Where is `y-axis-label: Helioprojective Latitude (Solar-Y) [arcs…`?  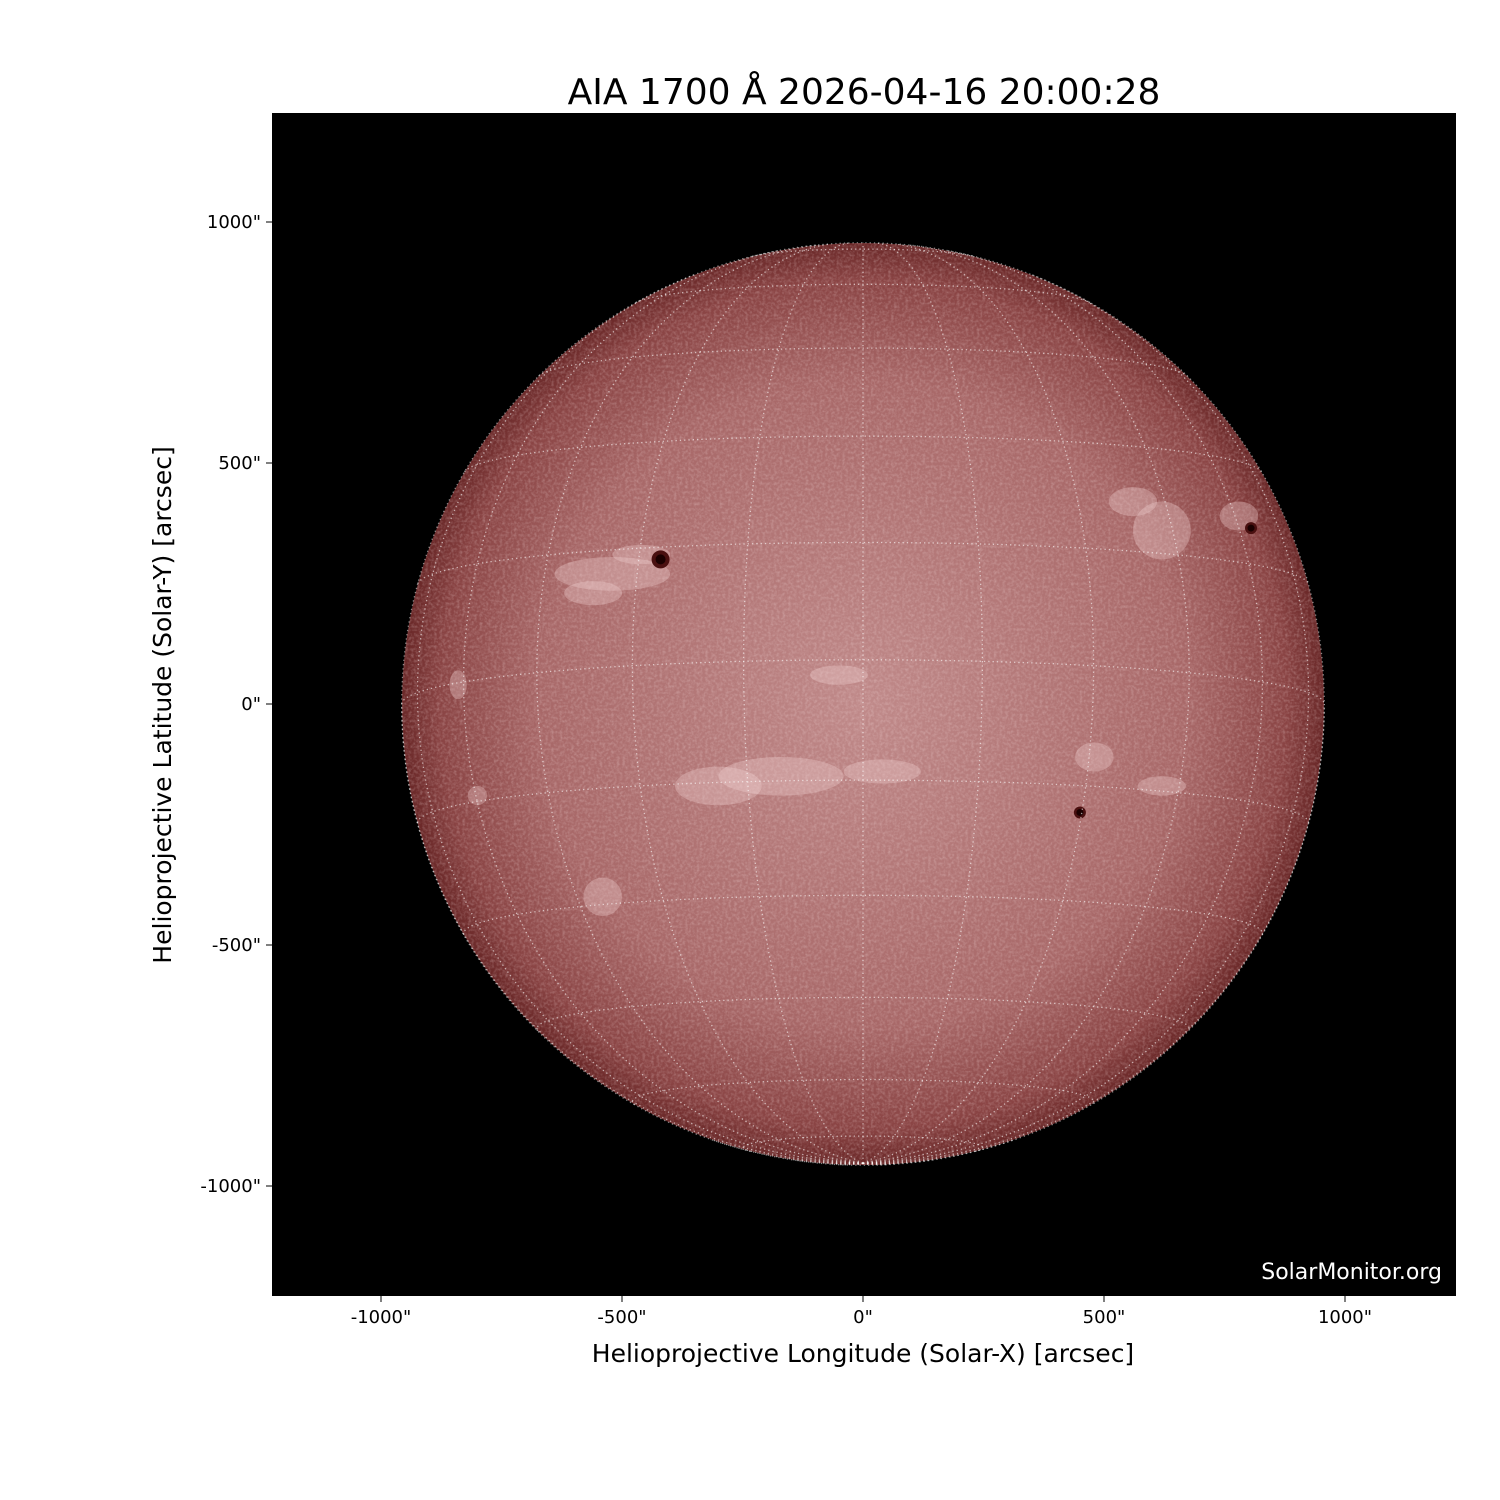
y-axis-label: Helioprojective Latitude (Solar-Y) [arcs… is located at coordinates (162, 704).